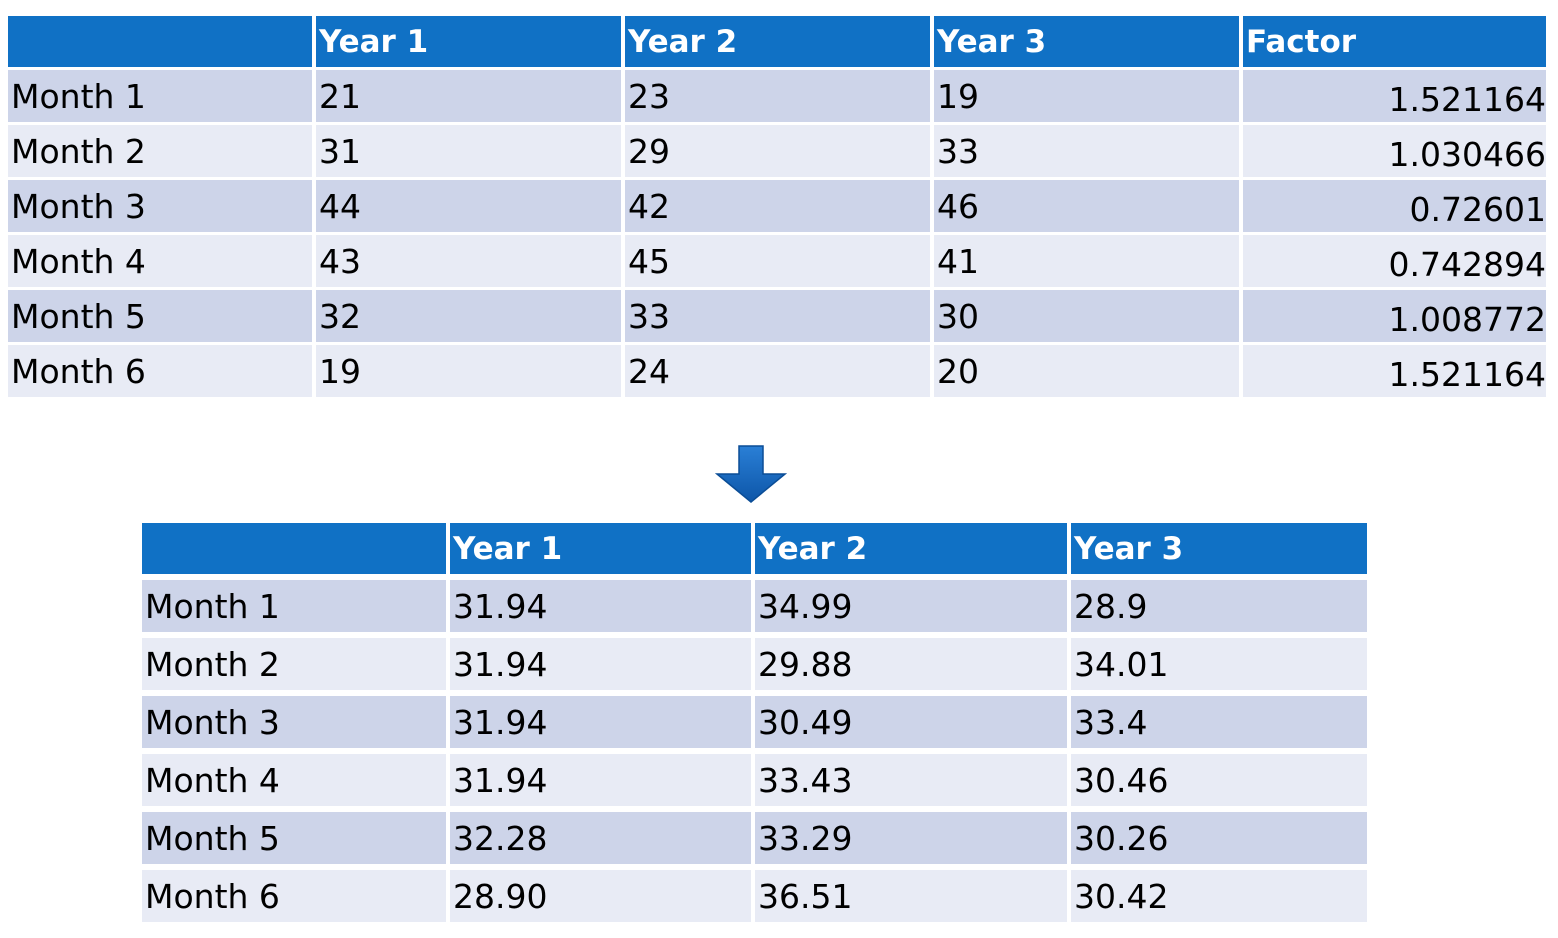 The width and height of the screenshot is (1558, 938). Describe the element at coordinates (911, 606) in the screenshot. I see `data-cell: 34.99` at that location.